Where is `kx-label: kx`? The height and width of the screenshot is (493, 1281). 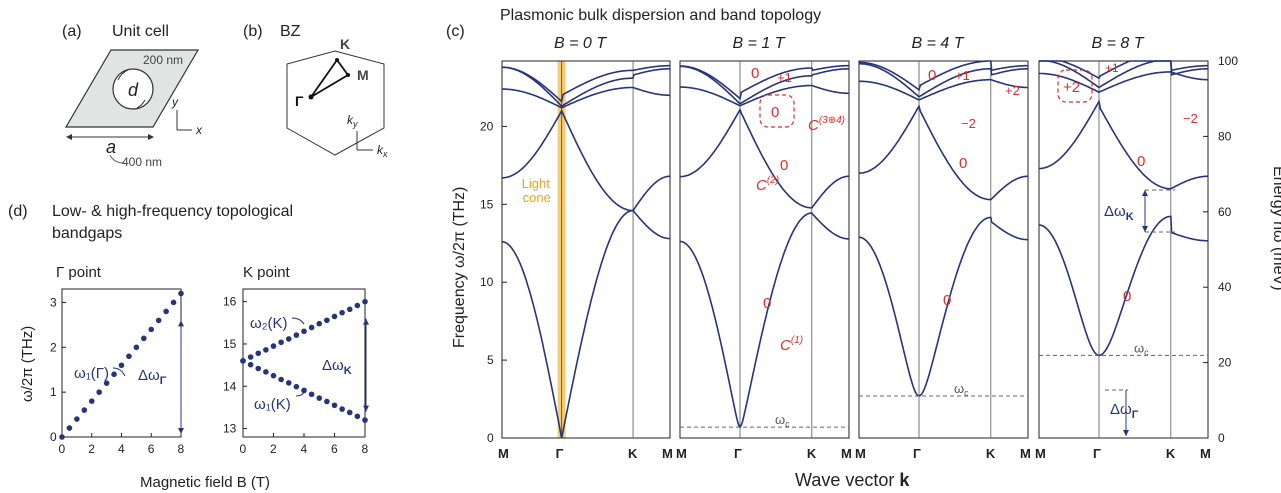 kx-label: kx is located at coordinates (382, 151).